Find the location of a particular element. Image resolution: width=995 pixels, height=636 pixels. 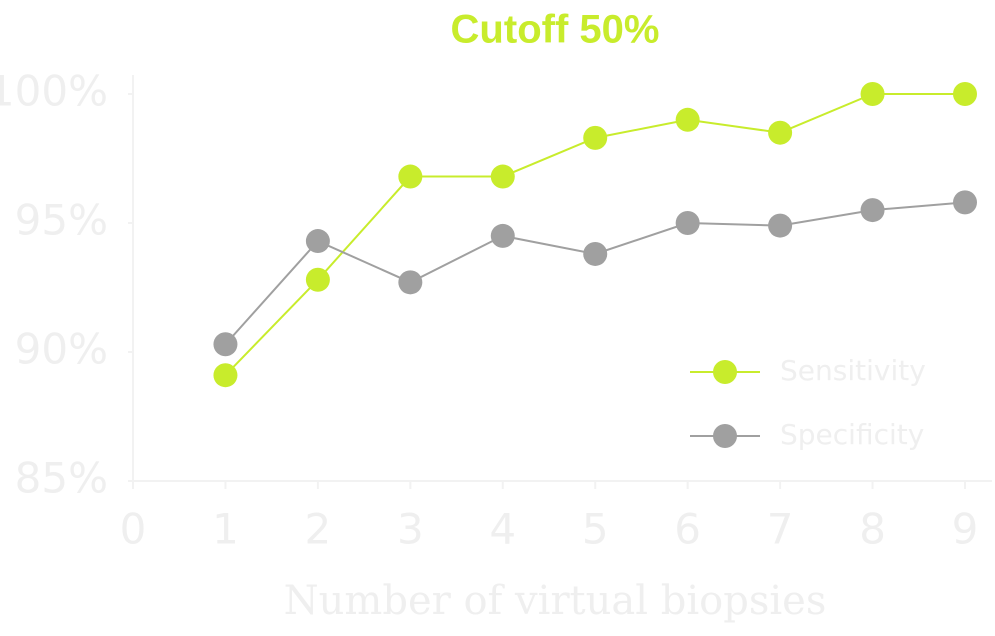

y-tick-label: 100% is located at coordinates (54, 91).